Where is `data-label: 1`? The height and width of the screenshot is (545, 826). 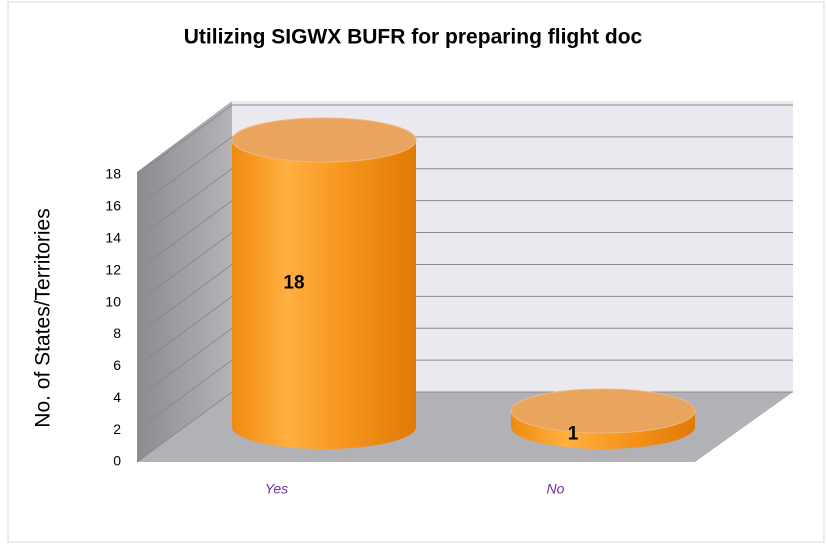 data-label: 1 is located at coordinates (573, 434).